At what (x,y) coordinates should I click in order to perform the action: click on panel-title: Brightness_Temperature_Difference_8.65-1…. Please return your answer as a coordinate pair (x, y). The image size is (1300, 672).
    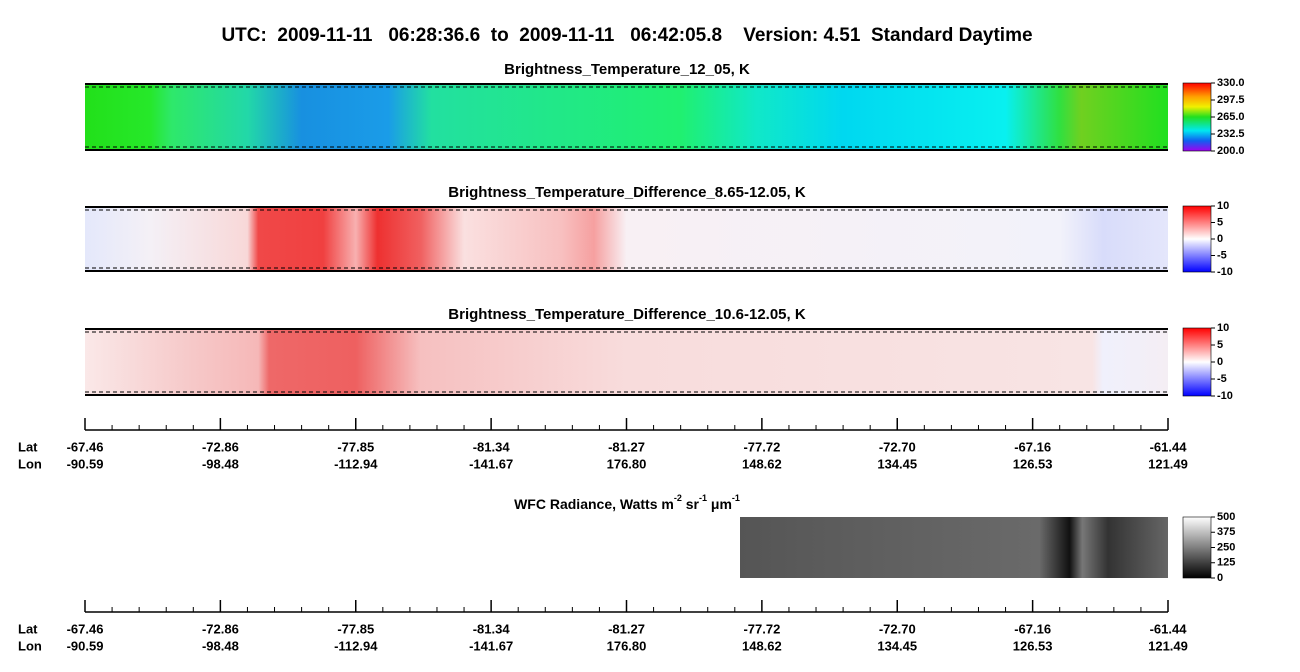
    Looking at the image, I should click on (627, 192).